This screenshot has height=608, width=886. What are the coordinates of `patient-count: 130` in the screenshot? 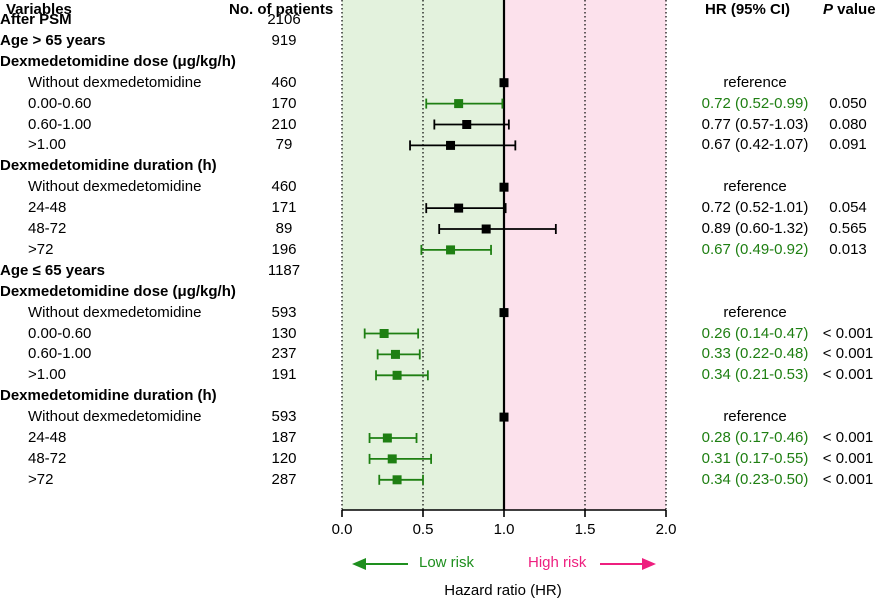 It's located at (284, 333).